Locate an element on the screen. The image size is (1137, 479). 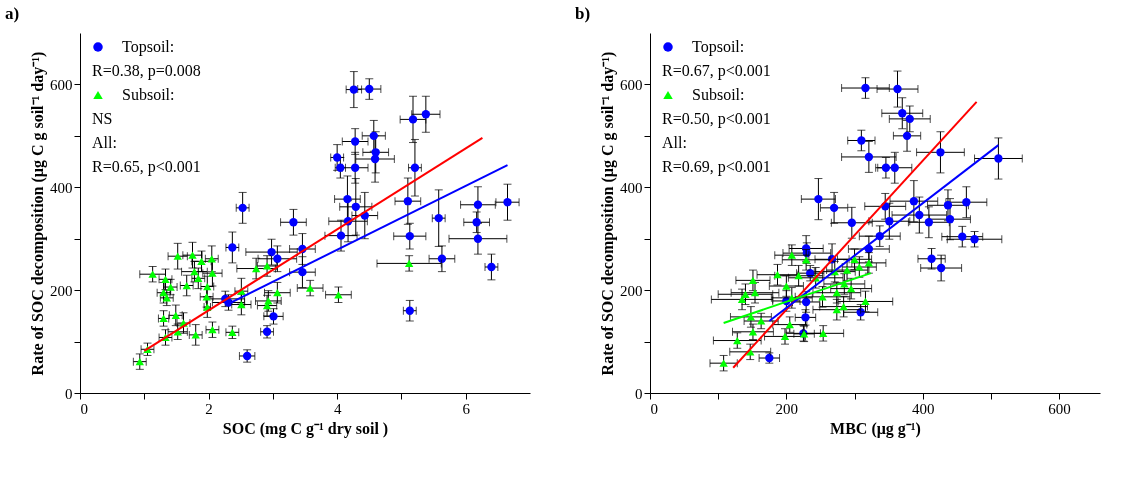
chart-title: a) is located at coordinates (12, 13).